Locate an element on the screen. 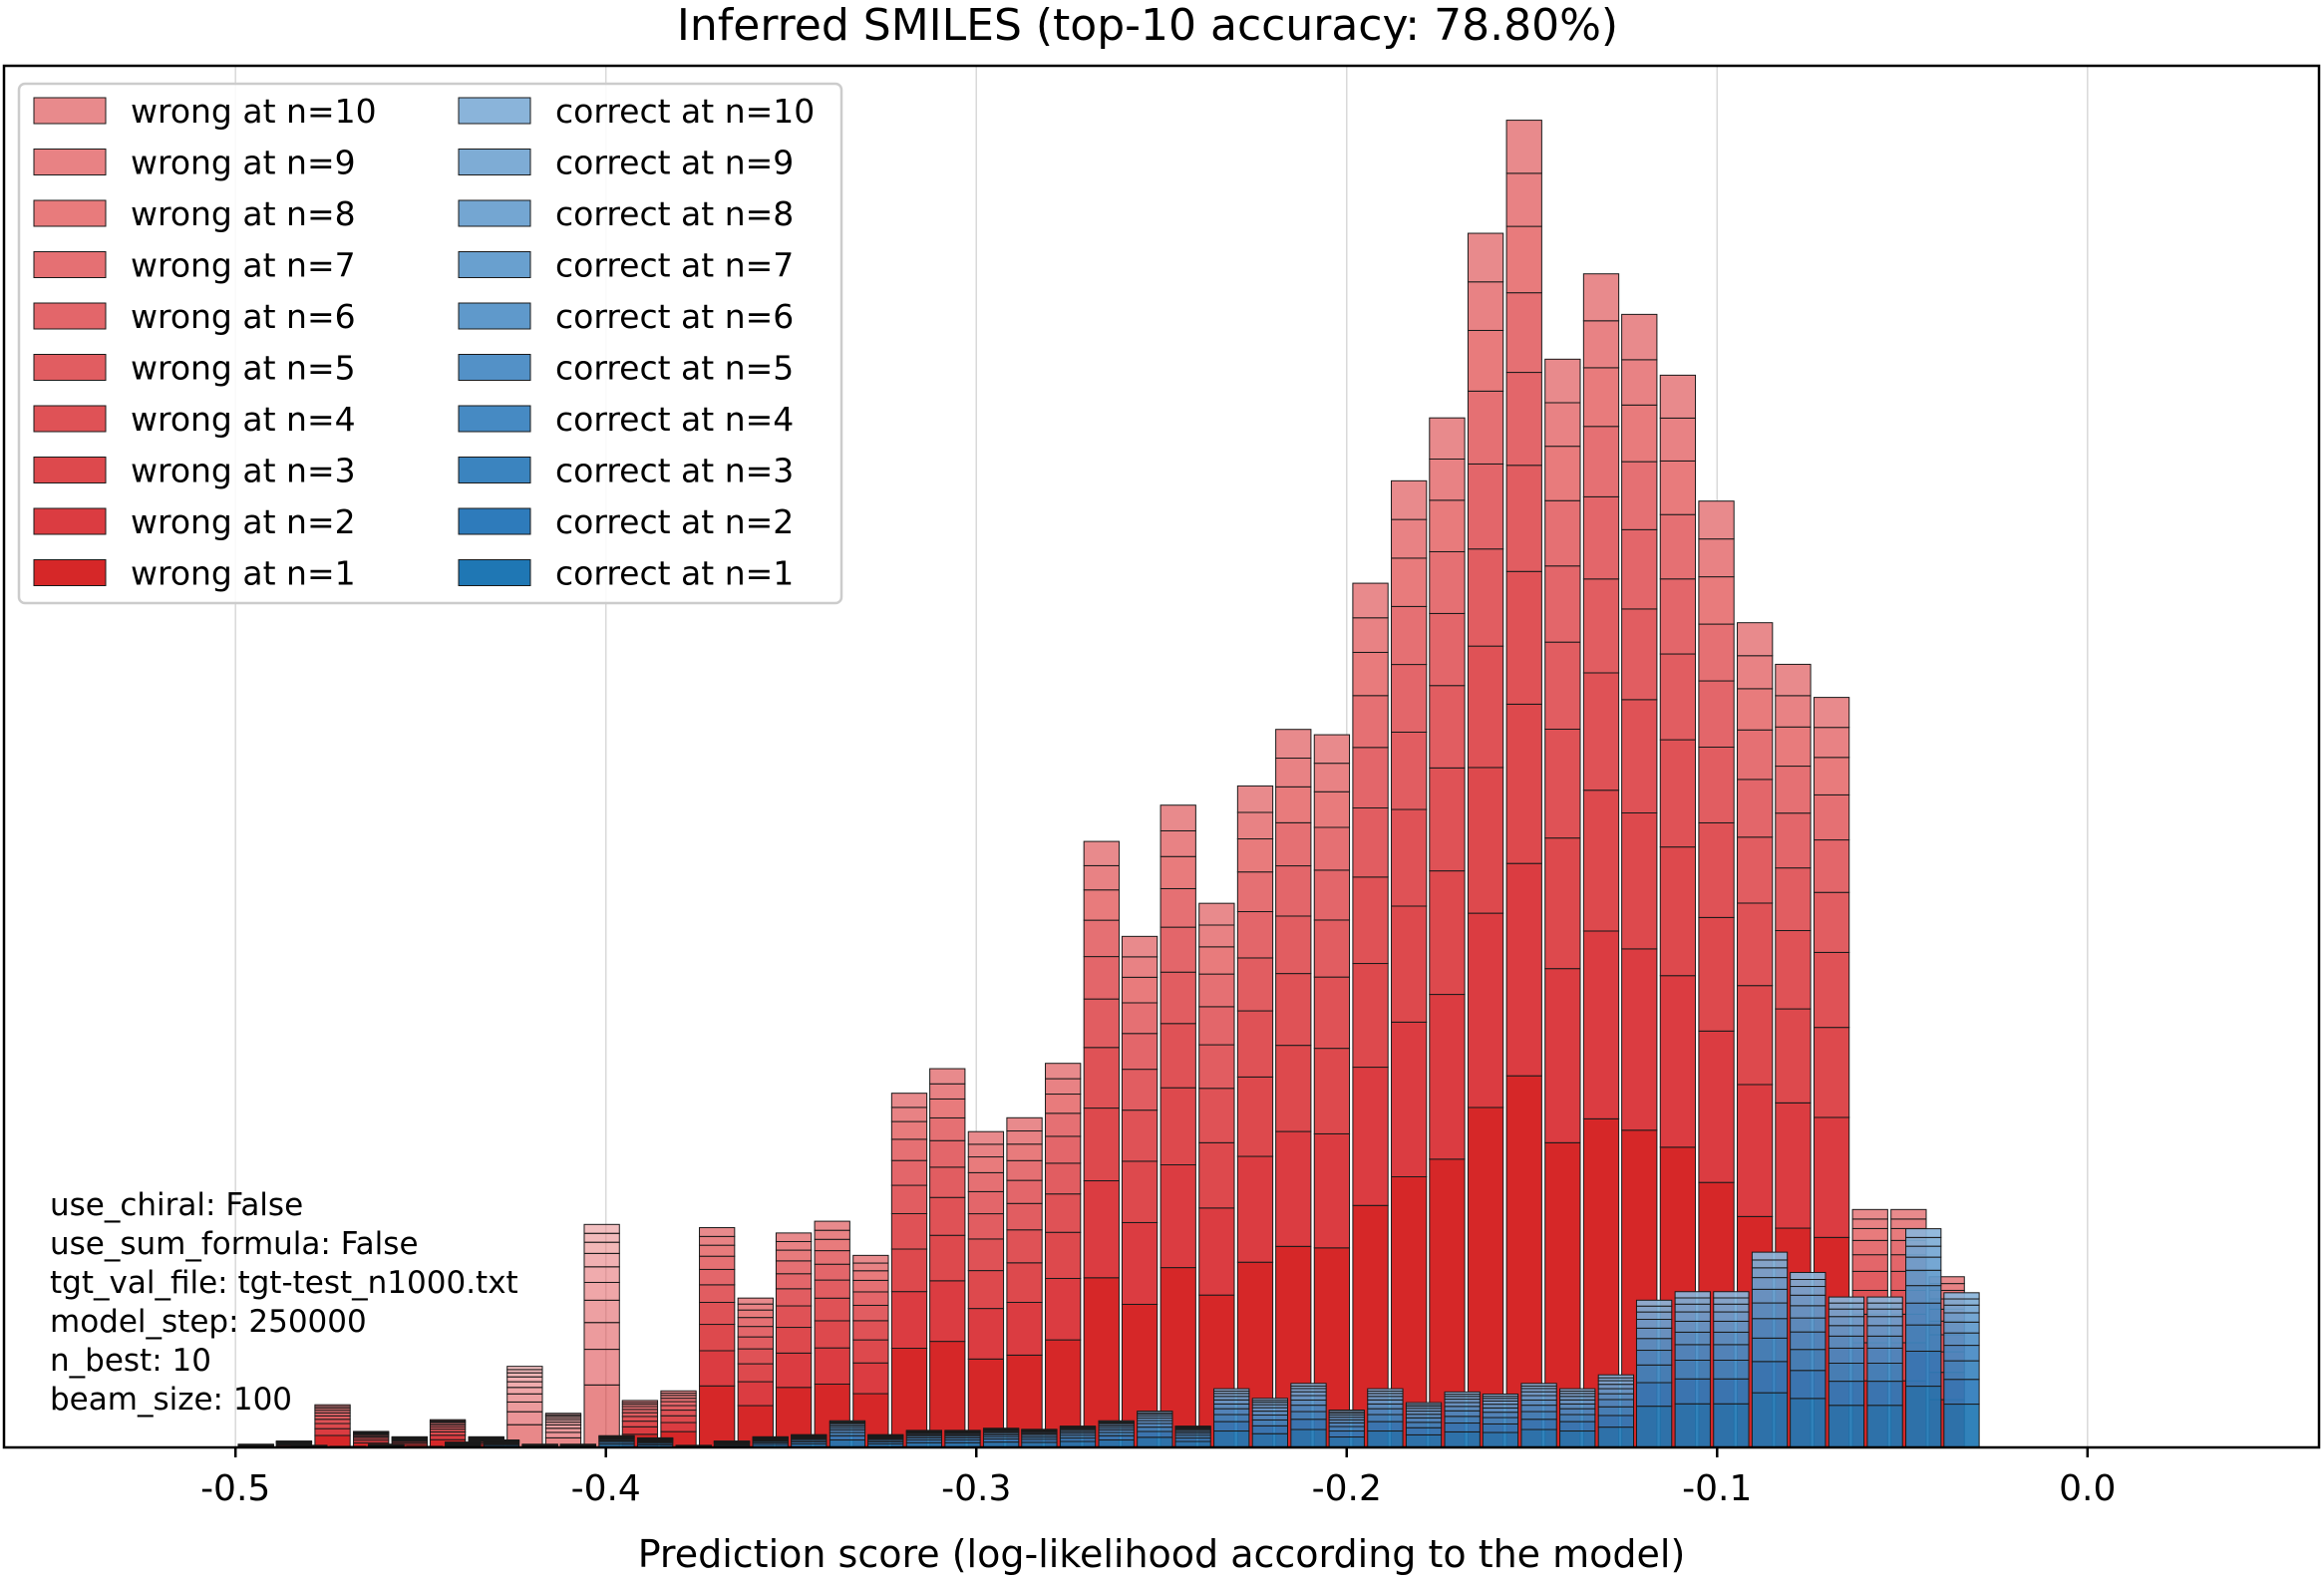  wrong-legend-label: wrong at n=2 is located at coordinates (243, 521).